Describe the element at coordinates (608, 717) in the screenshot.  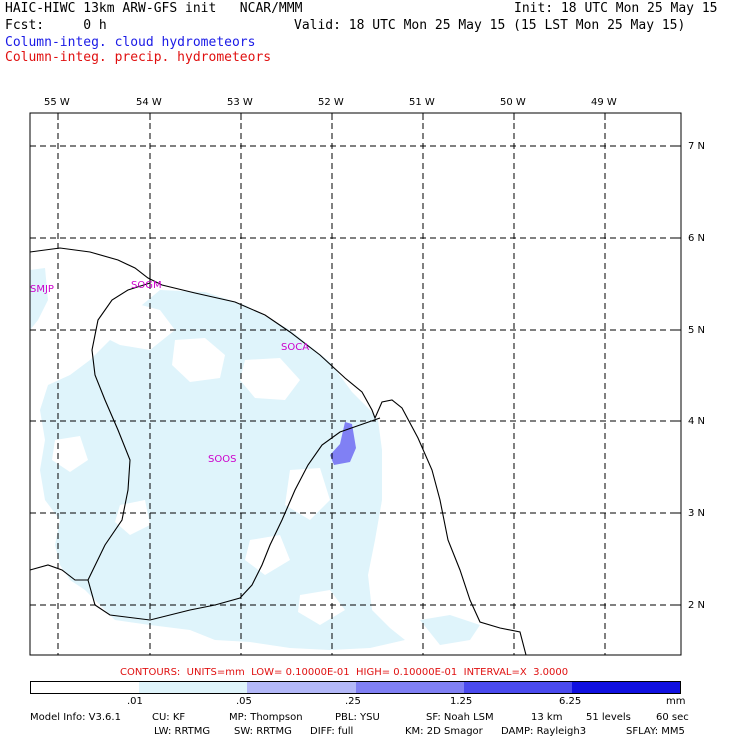
I see `model-levels: 51 levels` at that location.